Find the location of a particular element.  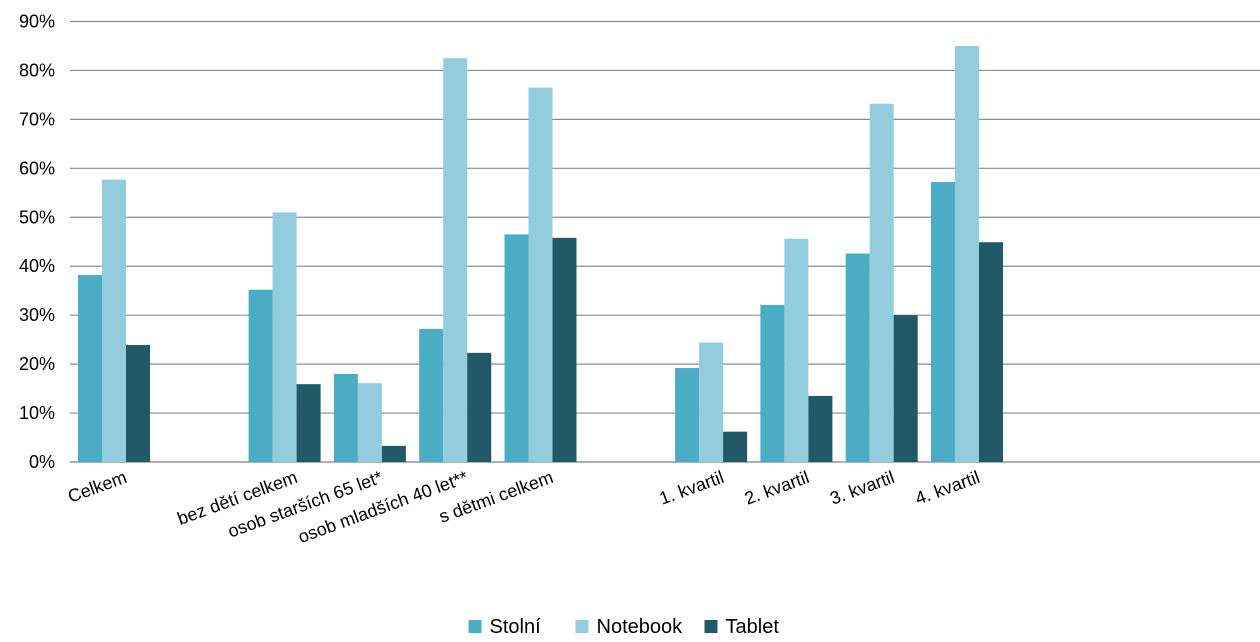

y-tick-label: 80% is located at coordinates (37, 70).